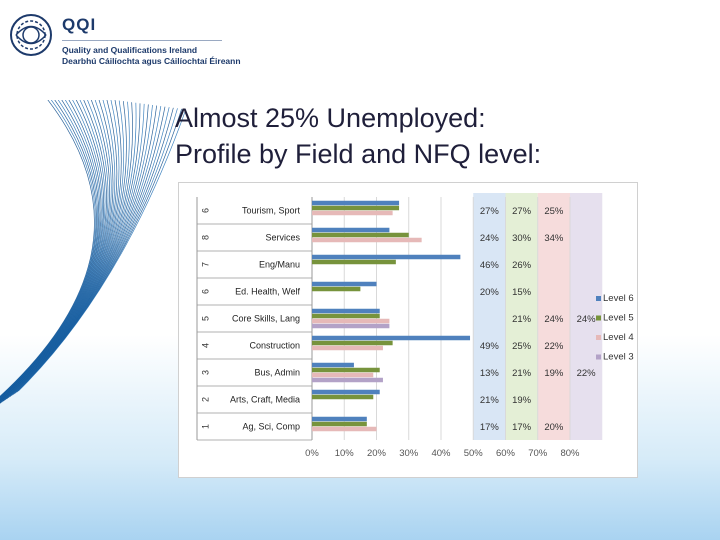 Image resolution: width=720 pixels, height=540 pixels. What do you see at coordinates (506, 453) in the screenshot?
I see `x-tick-label: 60%` at bounding box center [506, 453].